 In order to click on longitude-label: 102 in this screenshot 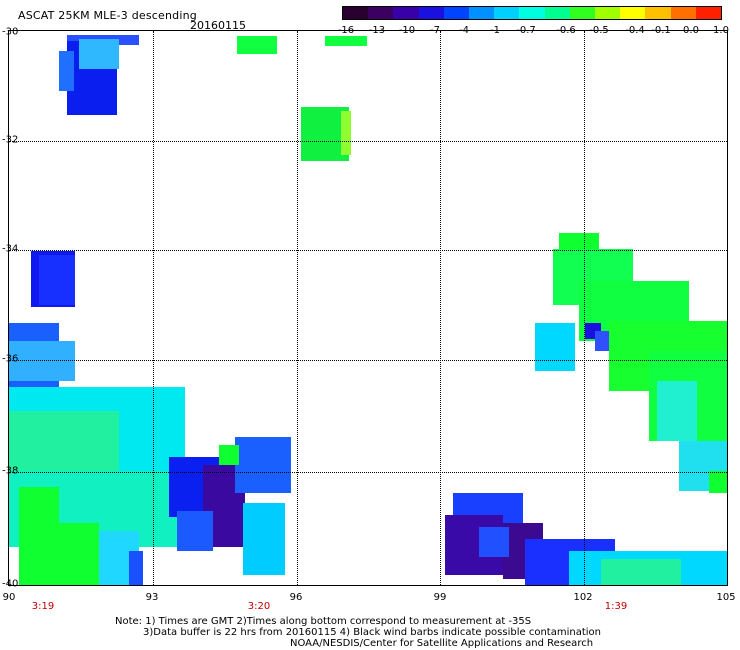, I will do `click(583, 597)`.